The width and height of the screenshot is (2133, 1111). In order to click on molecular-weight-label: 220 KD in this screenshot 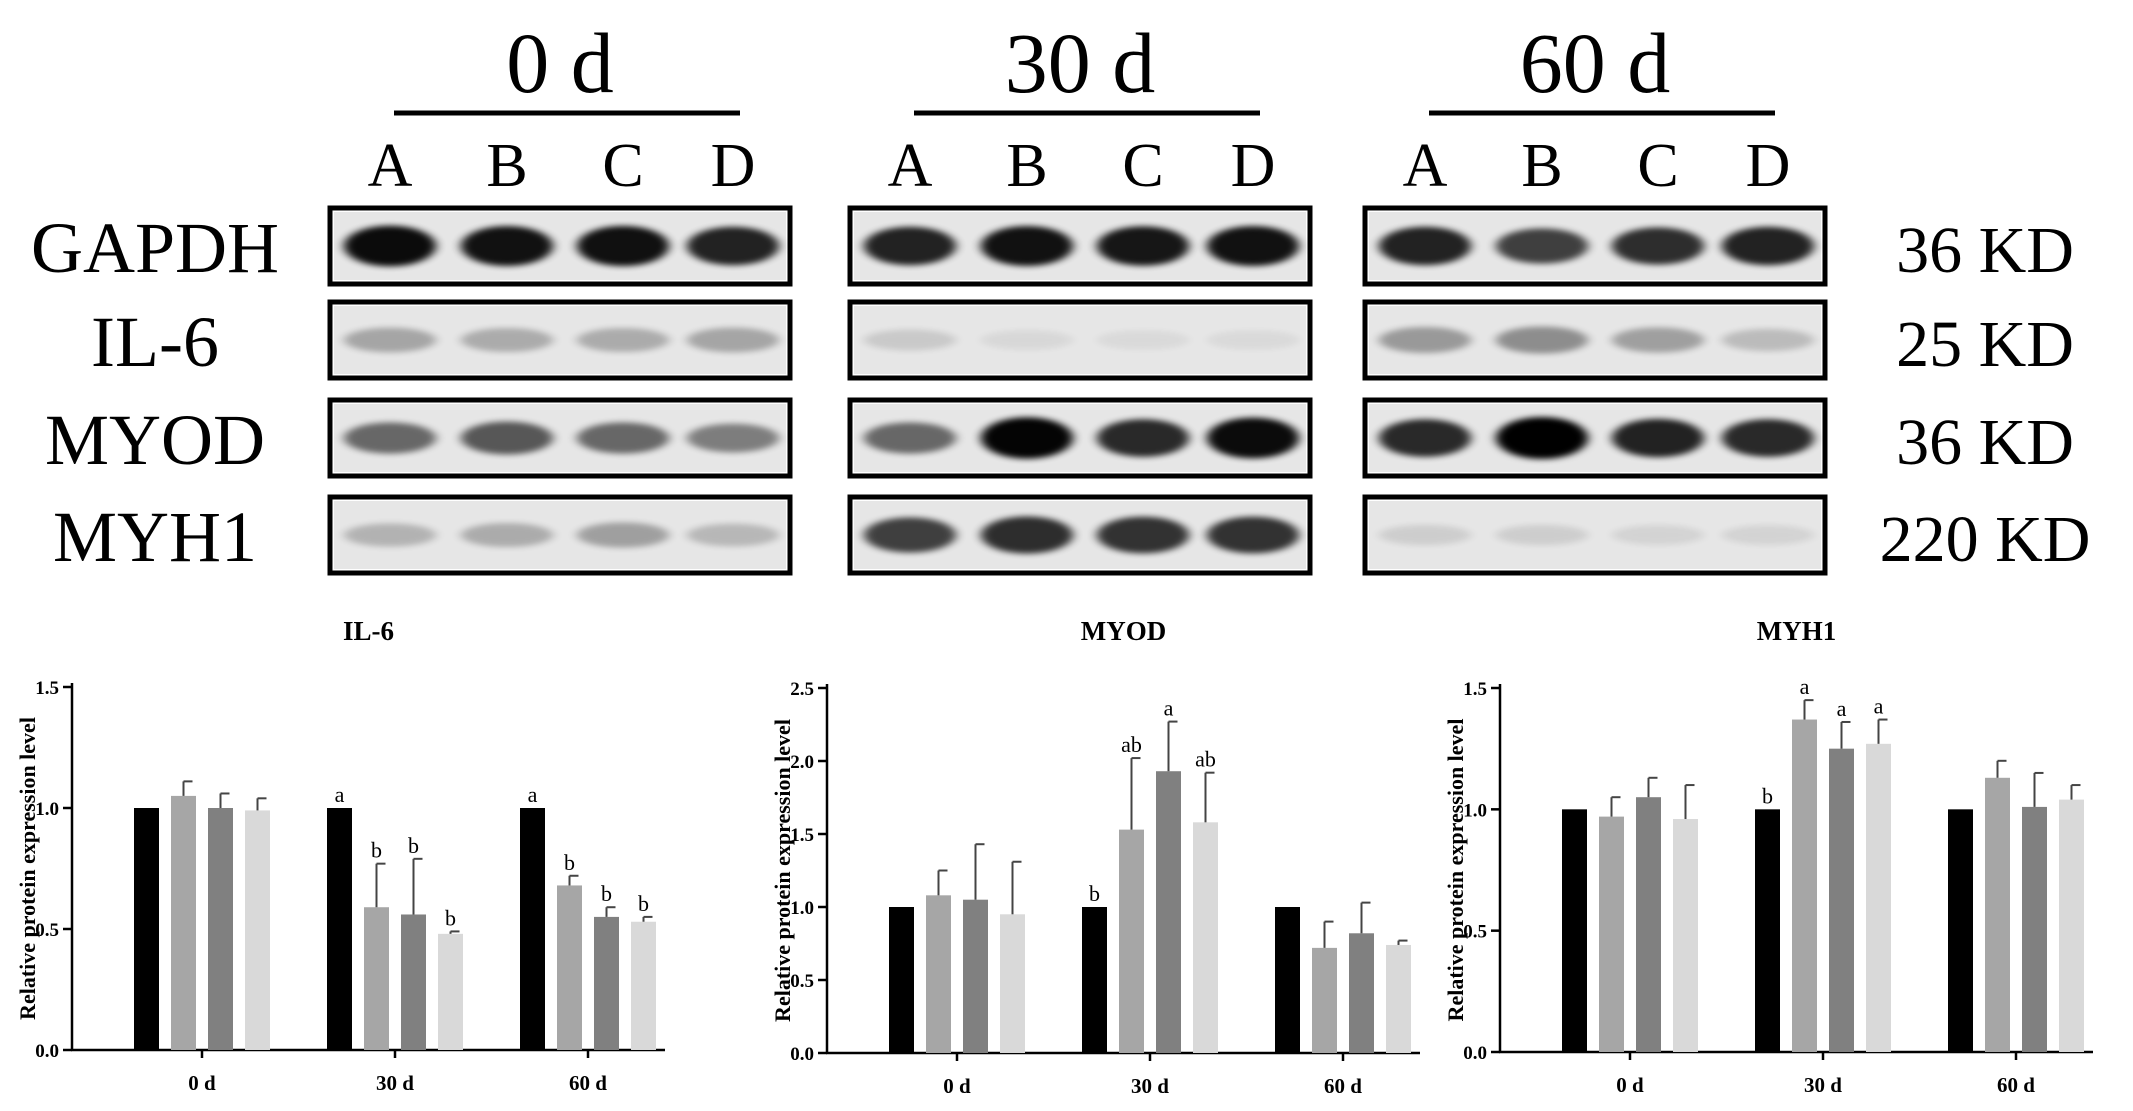, I will do `click(1985, 539)`.